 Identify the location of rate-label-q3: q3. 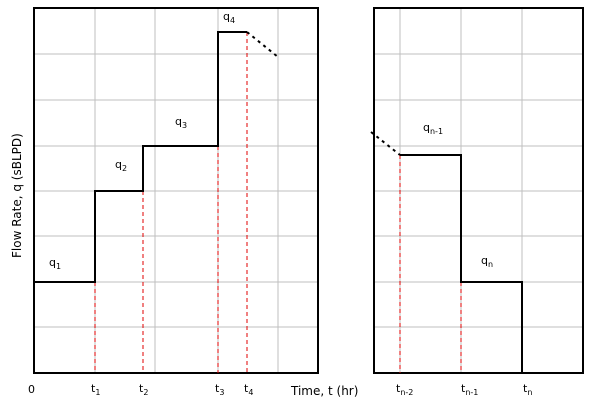
(181, 122).